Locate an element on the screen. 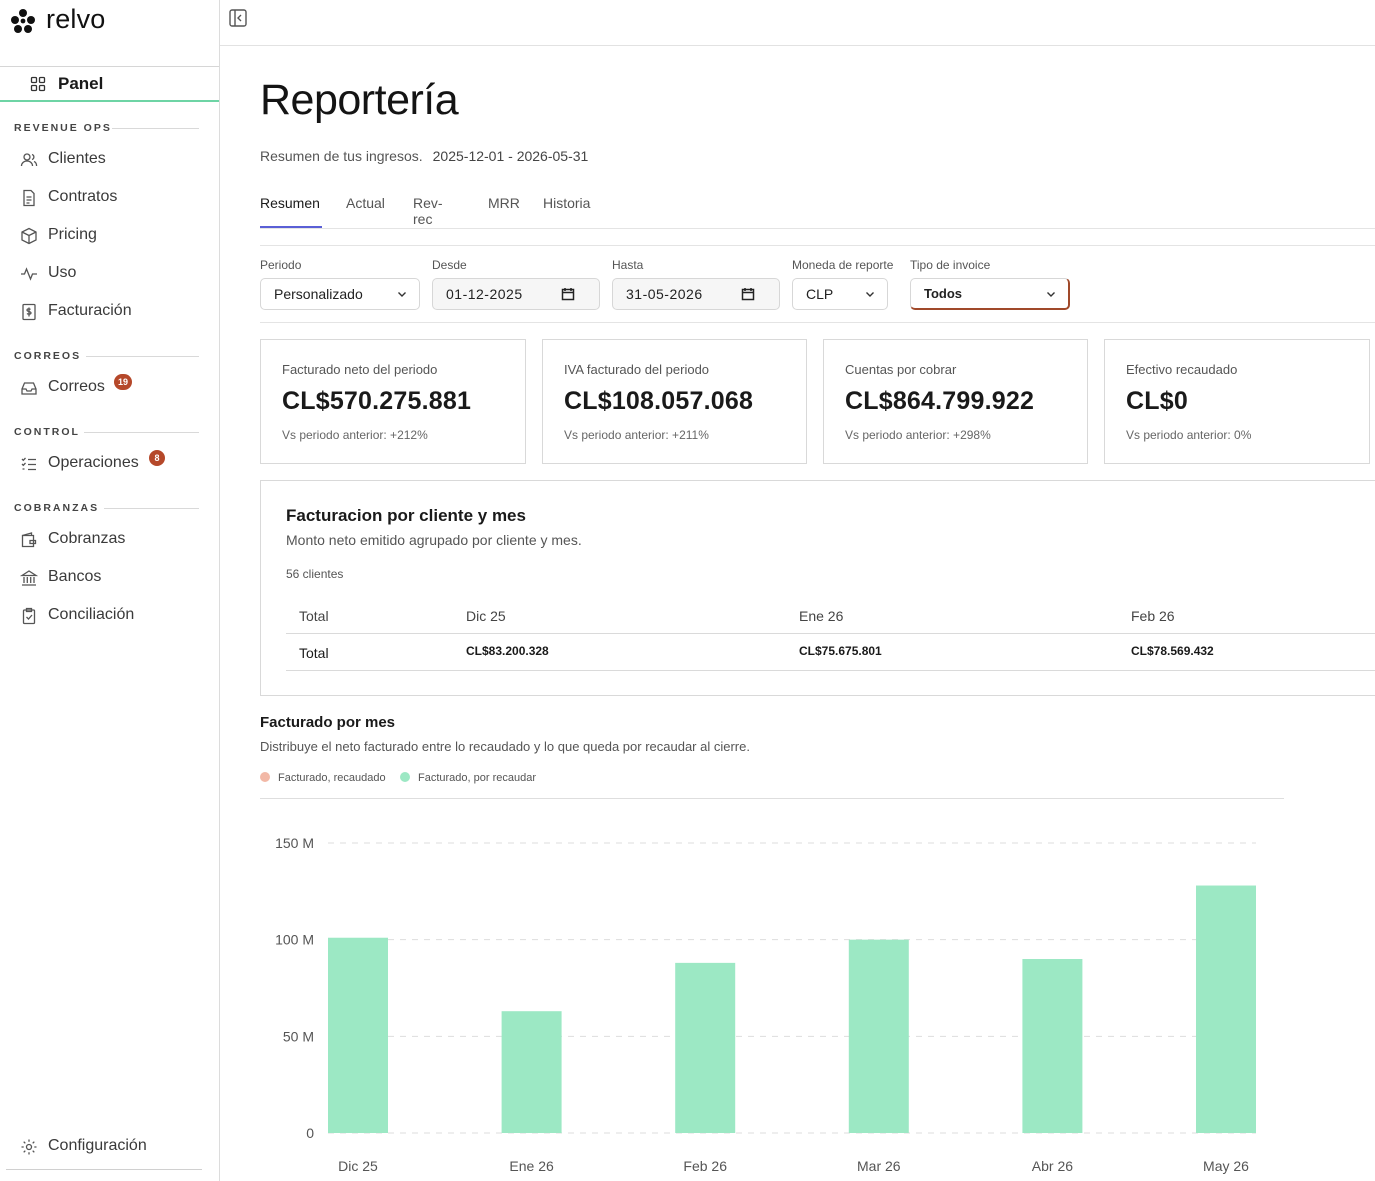  desde-date-input: 01-12-2025 is located at coordinates (516, 294).